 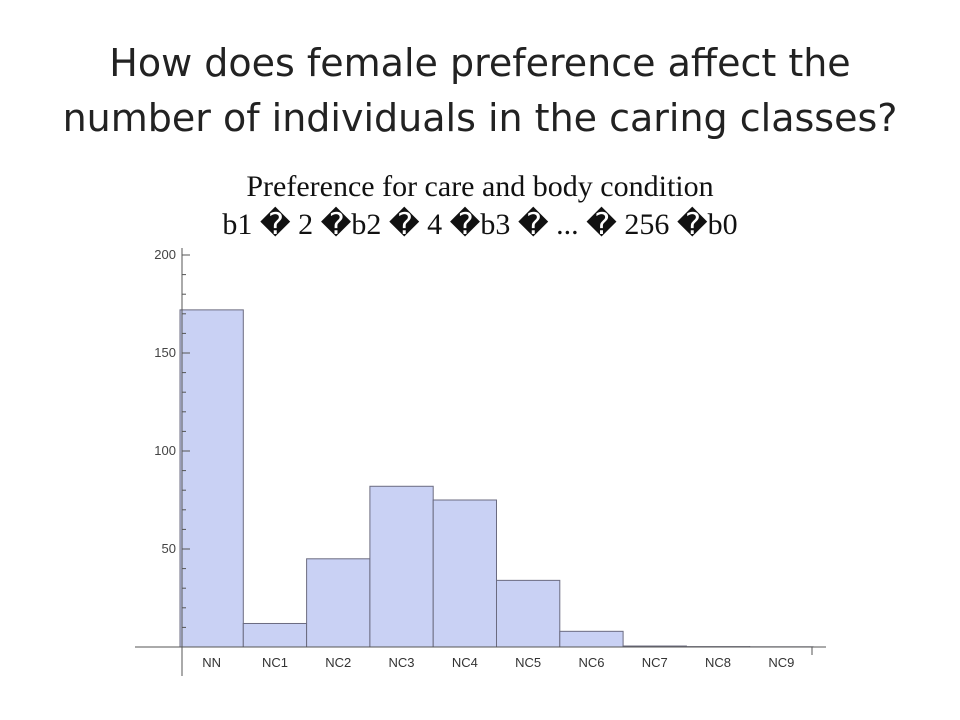 I want to click on x-tick-label-nc3: NC3, so click(x=402, y=662).